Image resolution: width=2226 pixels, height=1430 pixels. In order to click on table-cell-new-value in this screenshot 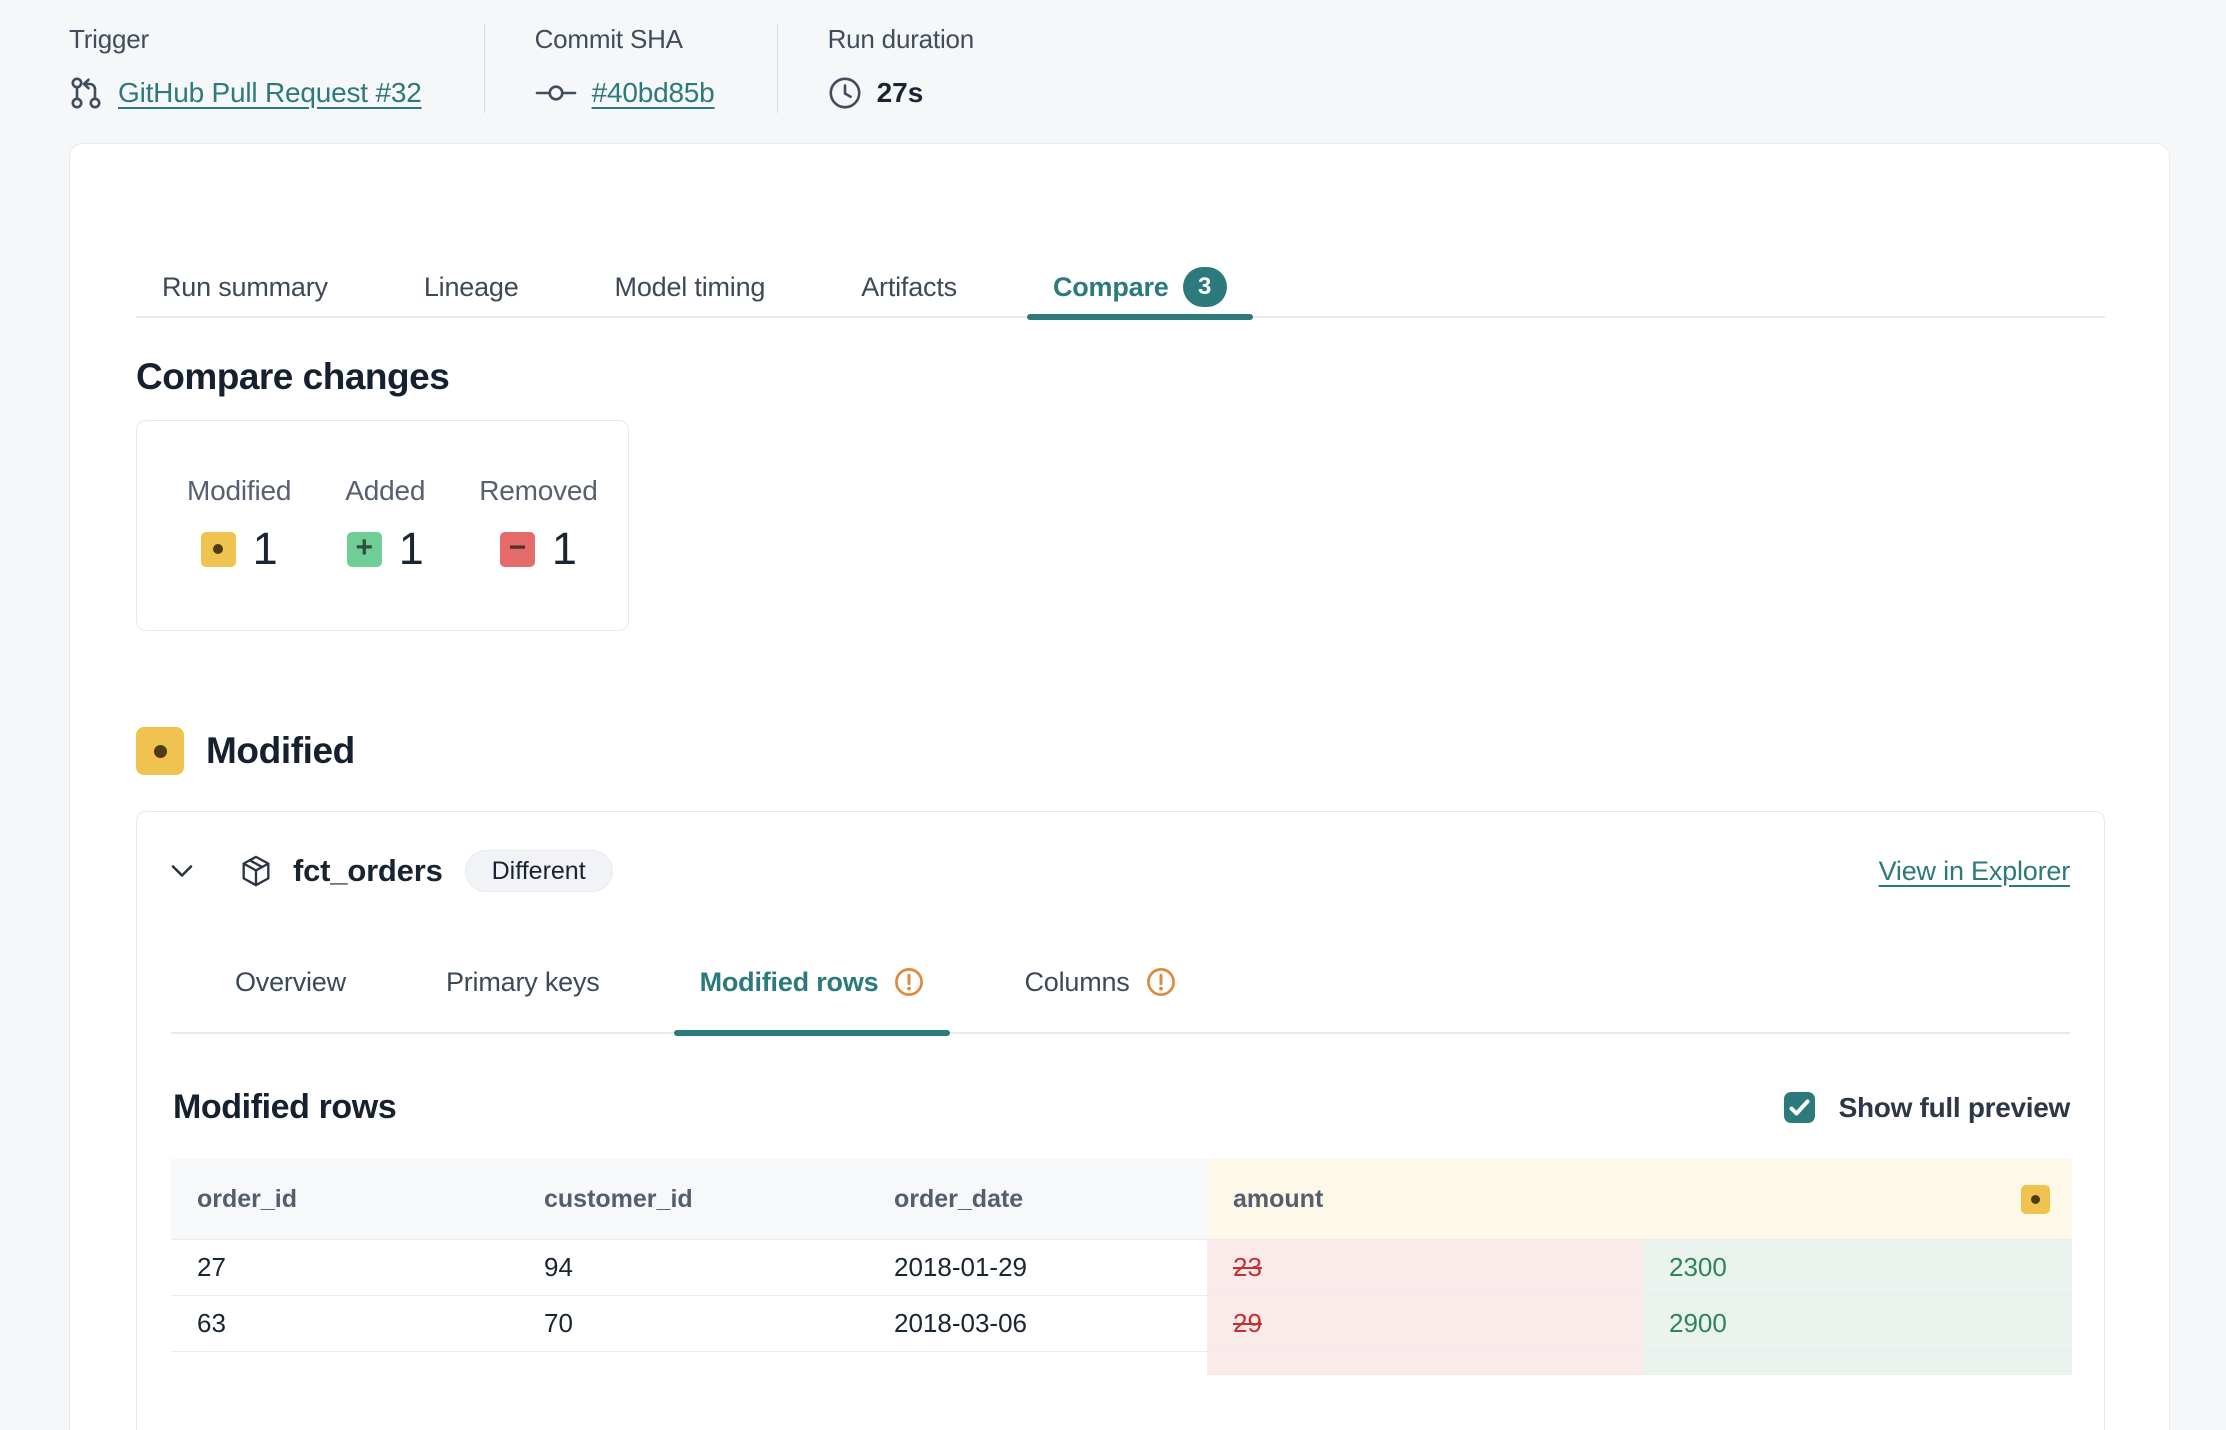, I will do `click(1857, 1363)`.